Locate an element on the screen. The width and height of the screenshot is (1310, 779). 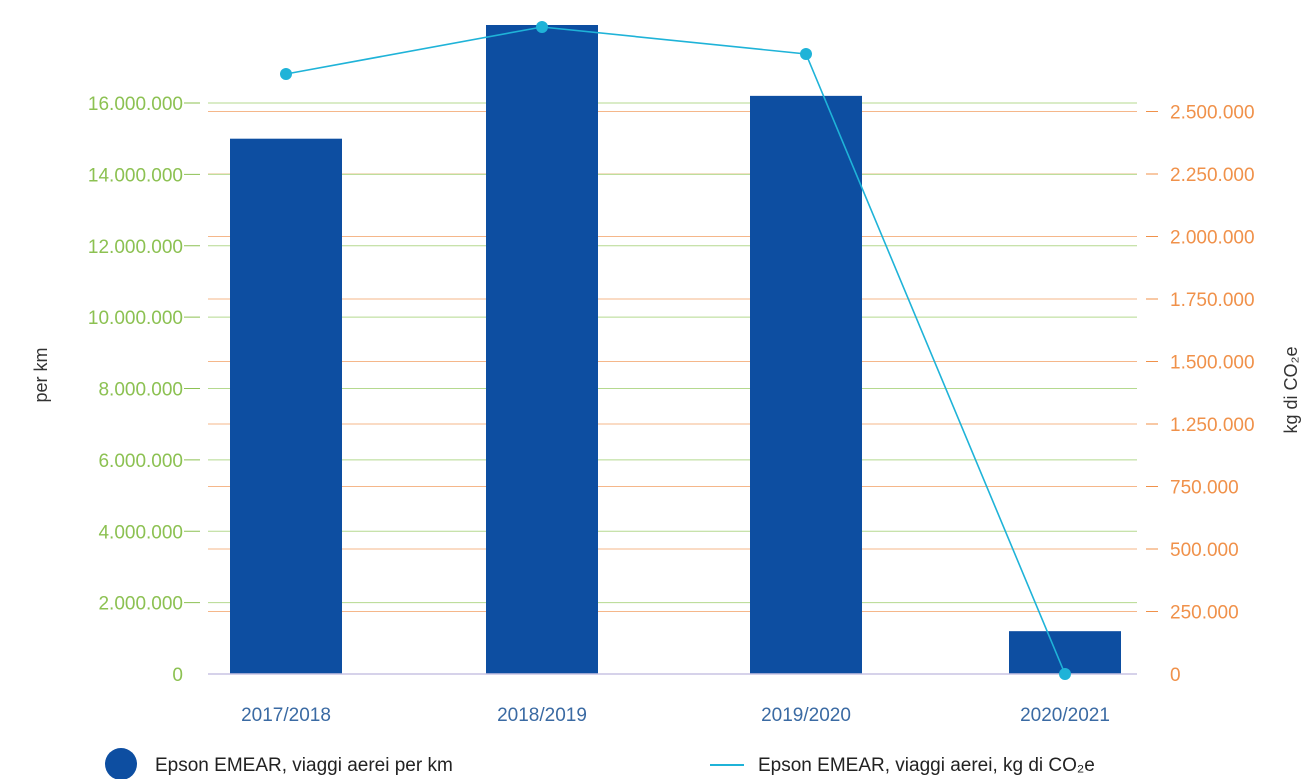
left-tick-label: 4.000.000 is located at coordinates (140, 532).